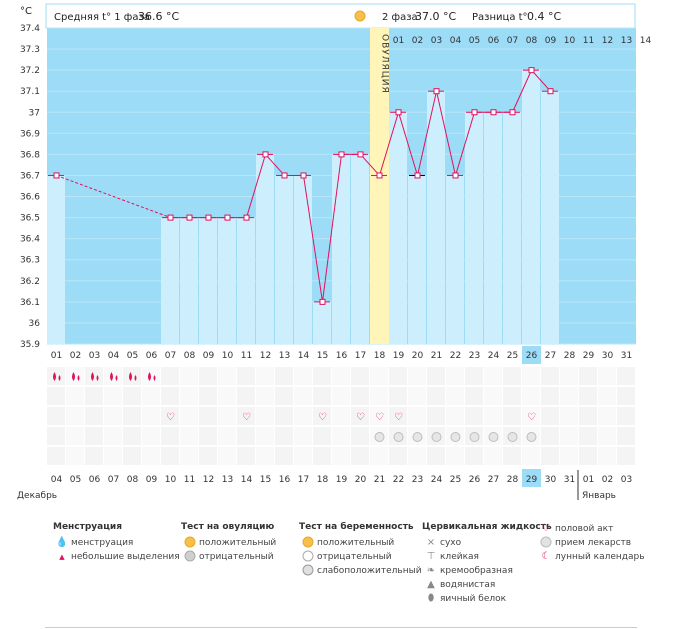 This screenshot has height=629, width=675. I want to click on y-tick-label: 36.1, so click(30, 303).